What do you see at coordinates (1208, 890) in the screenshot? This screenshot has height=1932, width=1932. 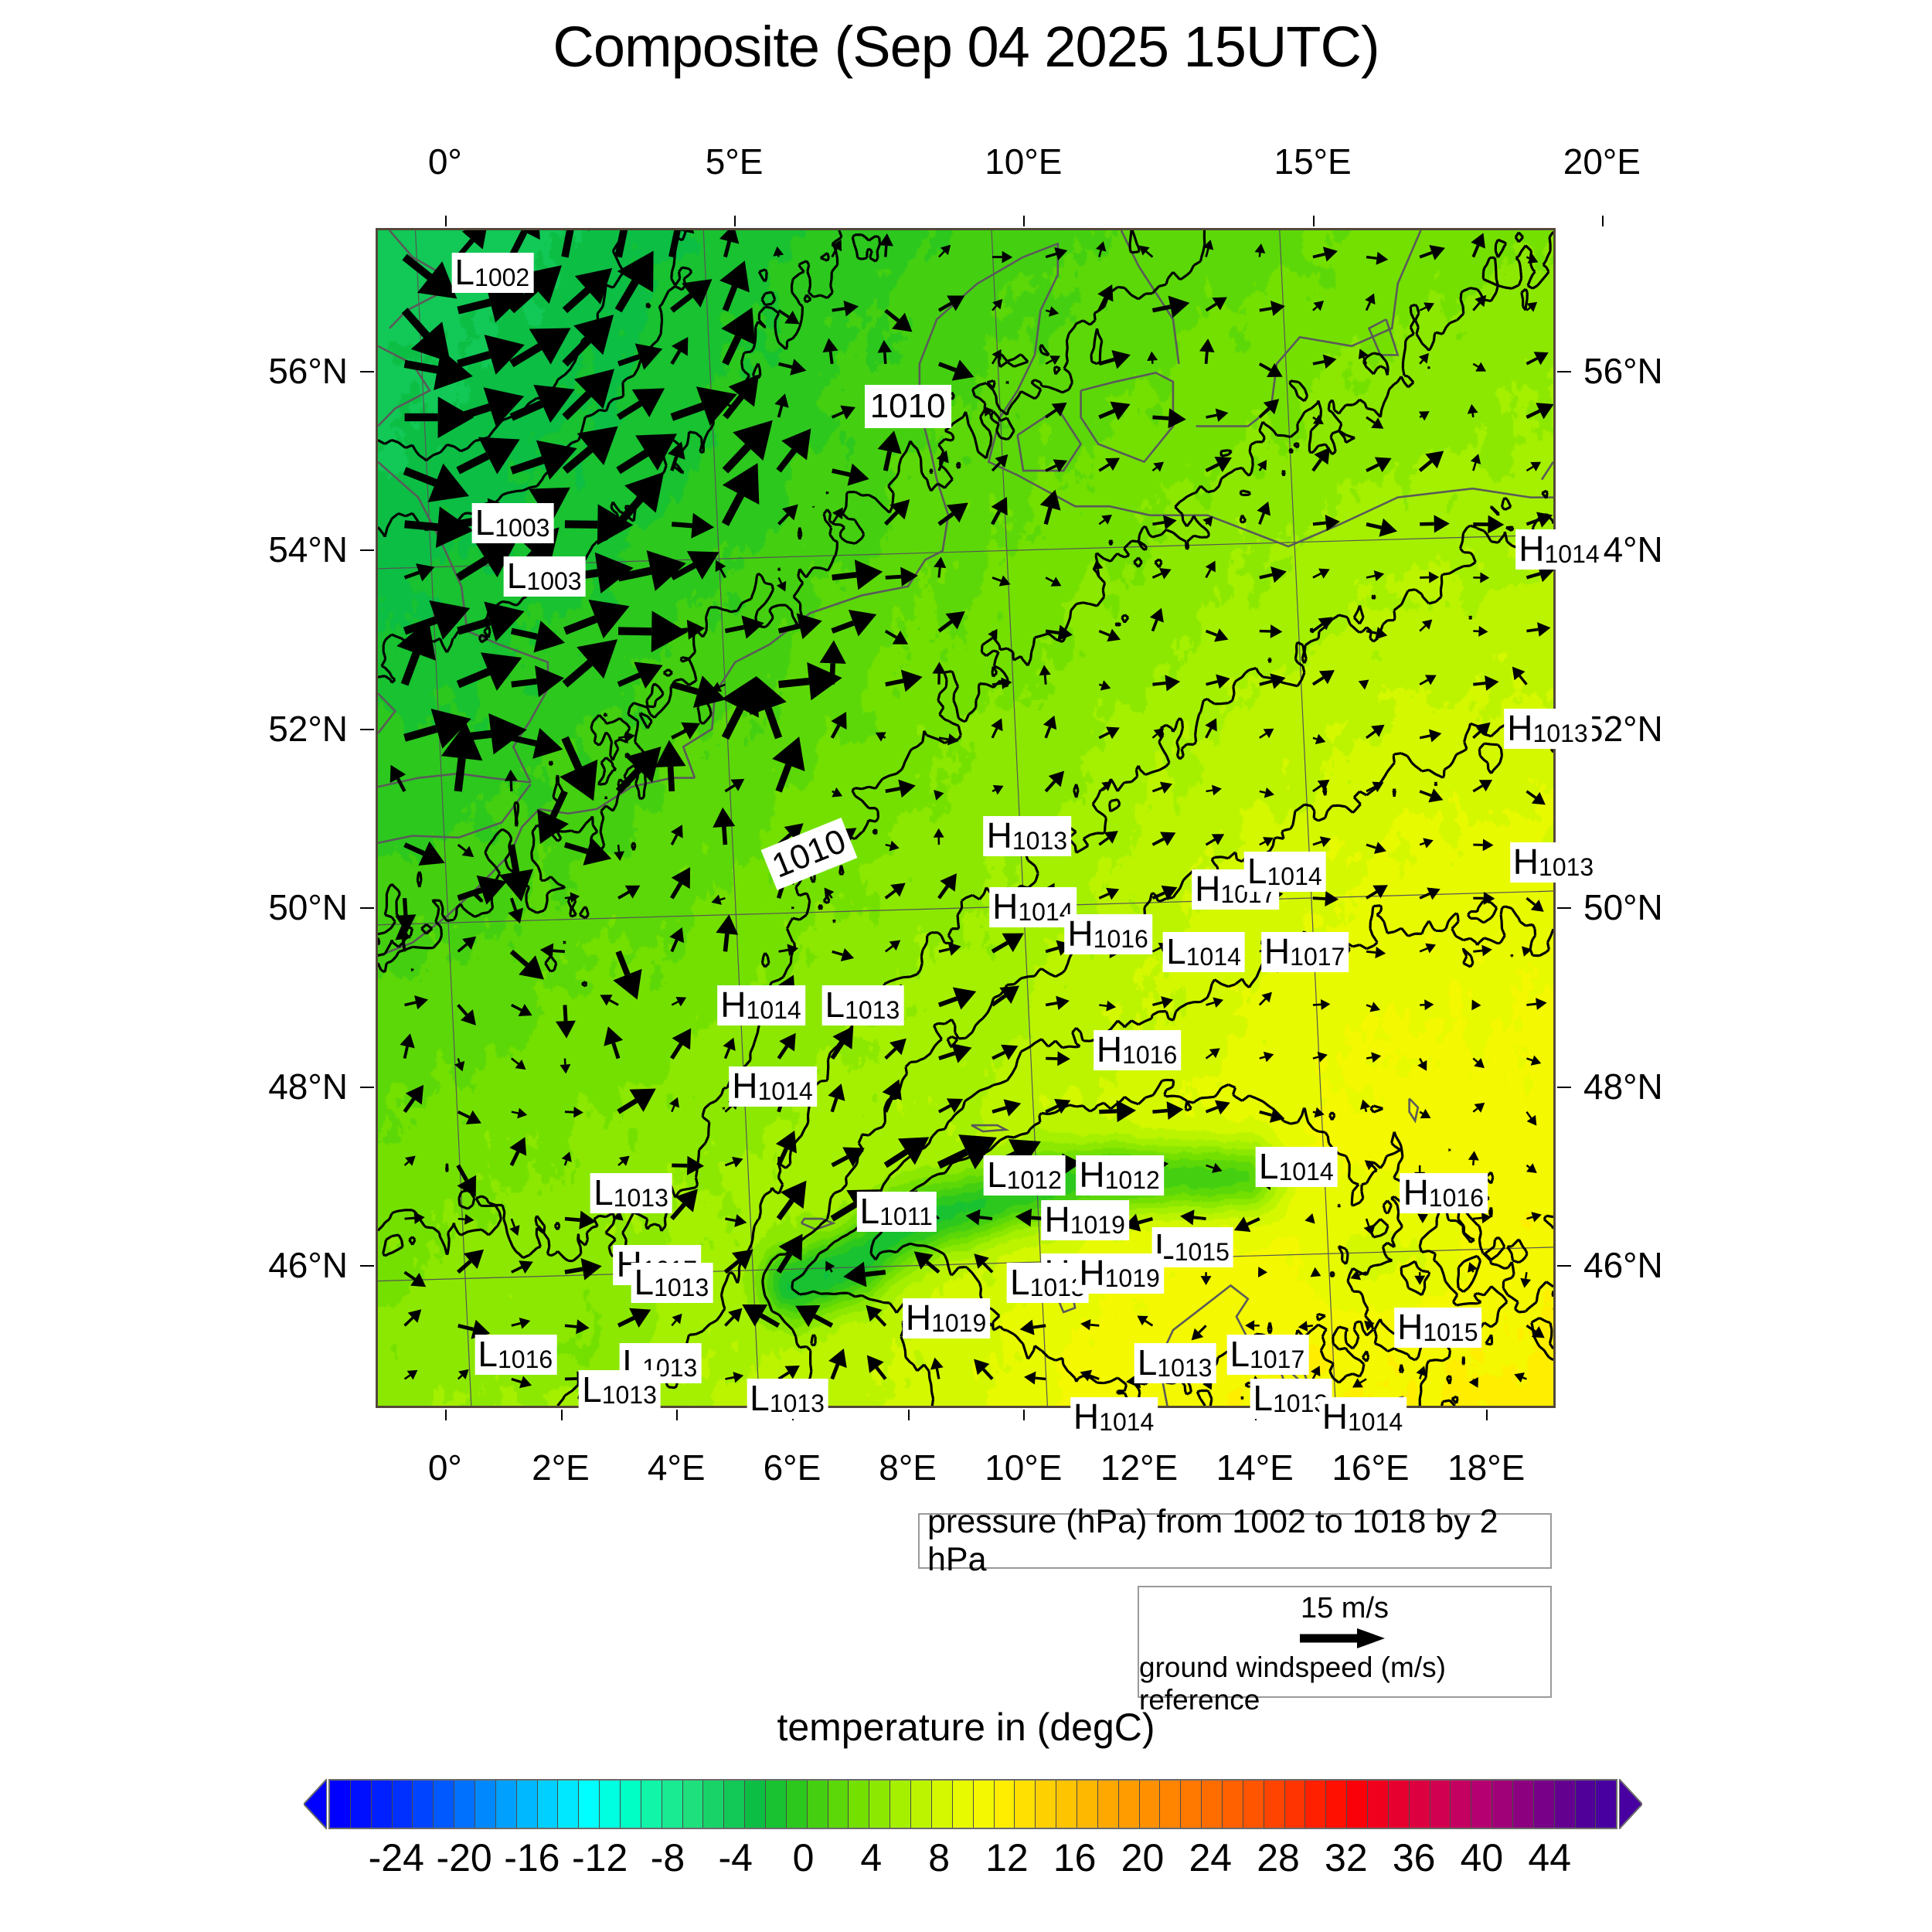 I see `pressure-center-type: H` at bounding box center [1208, 890].